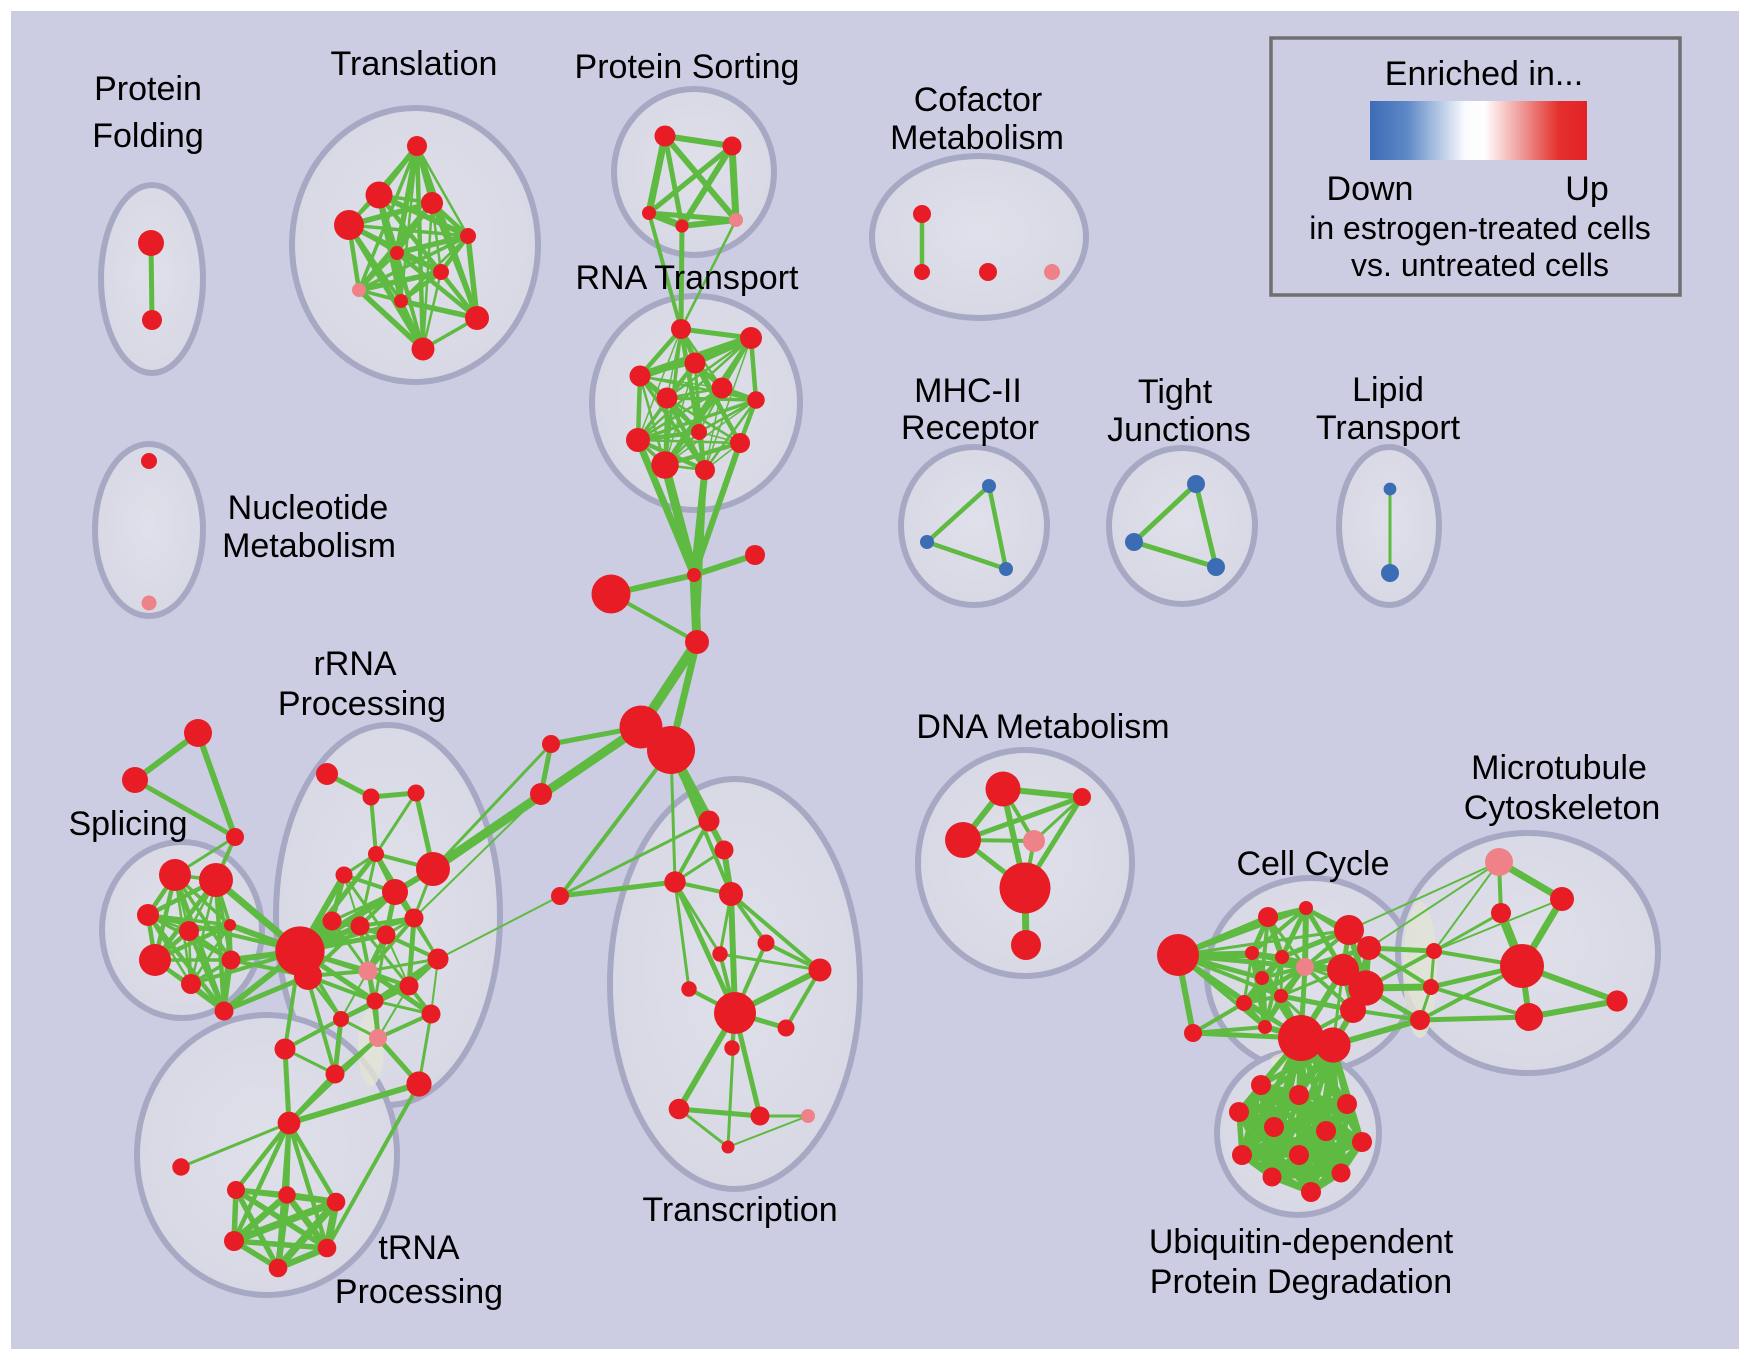  What do you see at coordinates (1388, 390) in the screenshot?
I see `svg-text: Lipid` at bounding box center [1388, 390].